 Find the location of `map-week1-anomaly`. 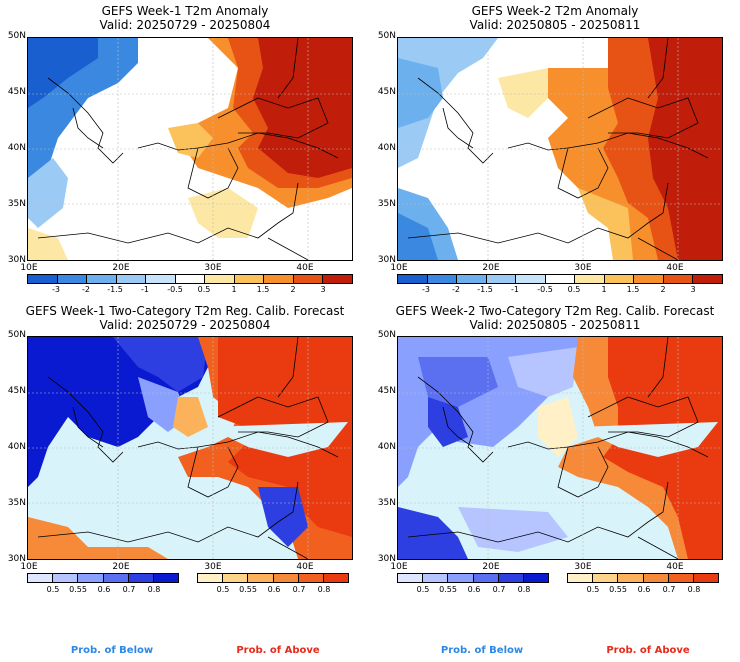

map-week1-anomaly is located at coordinates (190, 149).